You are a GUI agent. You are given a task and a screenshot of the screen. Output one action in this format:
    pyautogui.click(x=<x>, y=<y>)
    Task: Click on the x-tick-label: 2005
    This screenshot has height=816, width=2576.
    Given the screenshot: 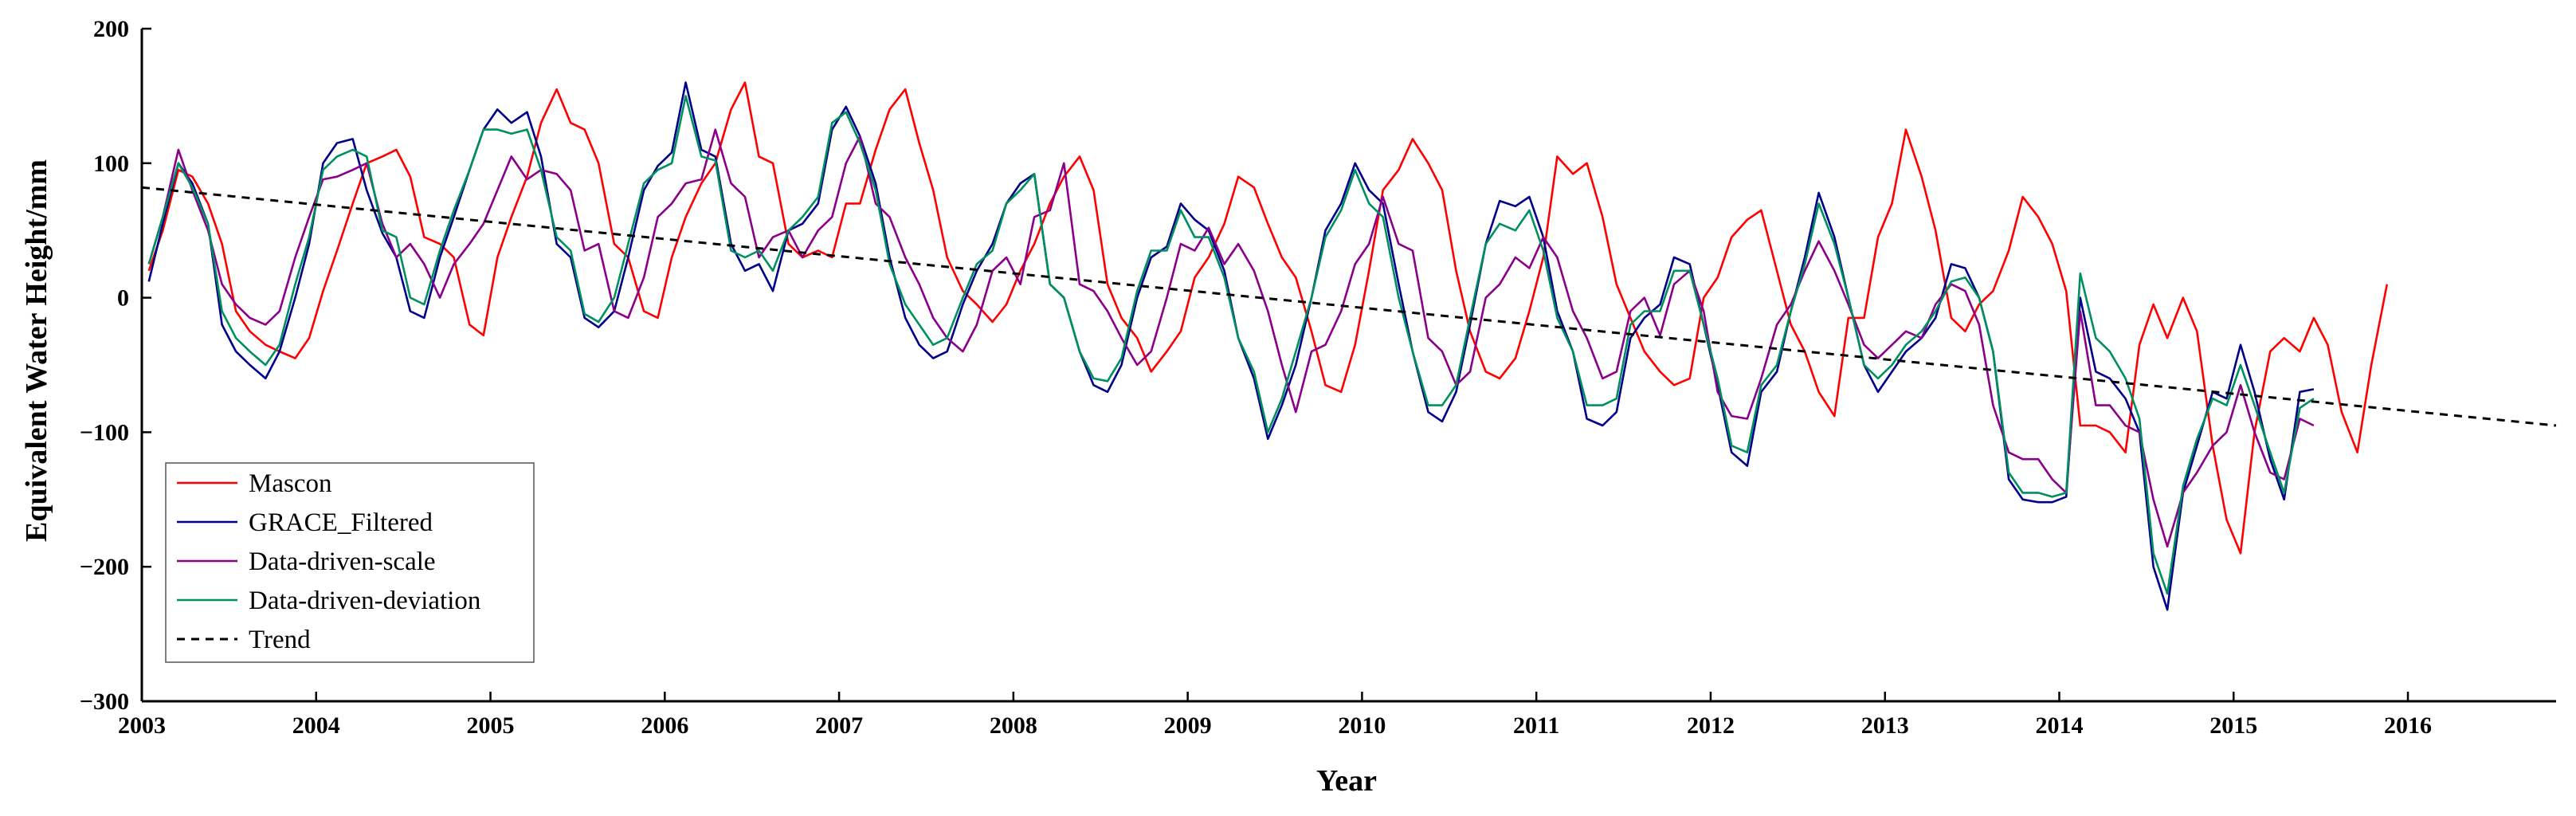 What is the action you would take?
    pyautogui.click(x=491, y=725)
    